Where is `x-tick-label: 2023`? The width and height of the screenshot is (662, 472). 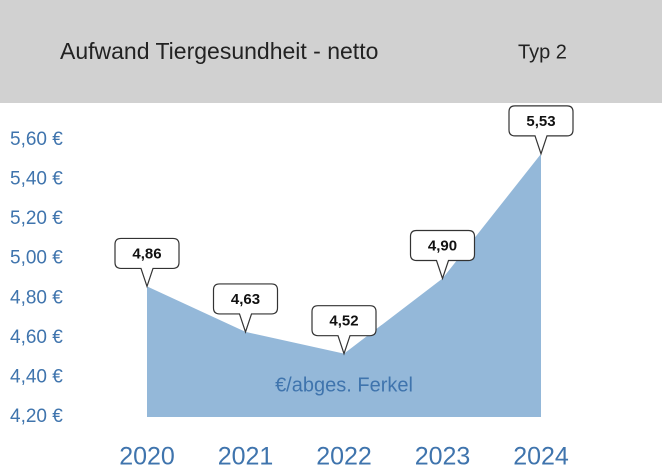 x-tick-label: 2023 is located at coordinates (443, 457).